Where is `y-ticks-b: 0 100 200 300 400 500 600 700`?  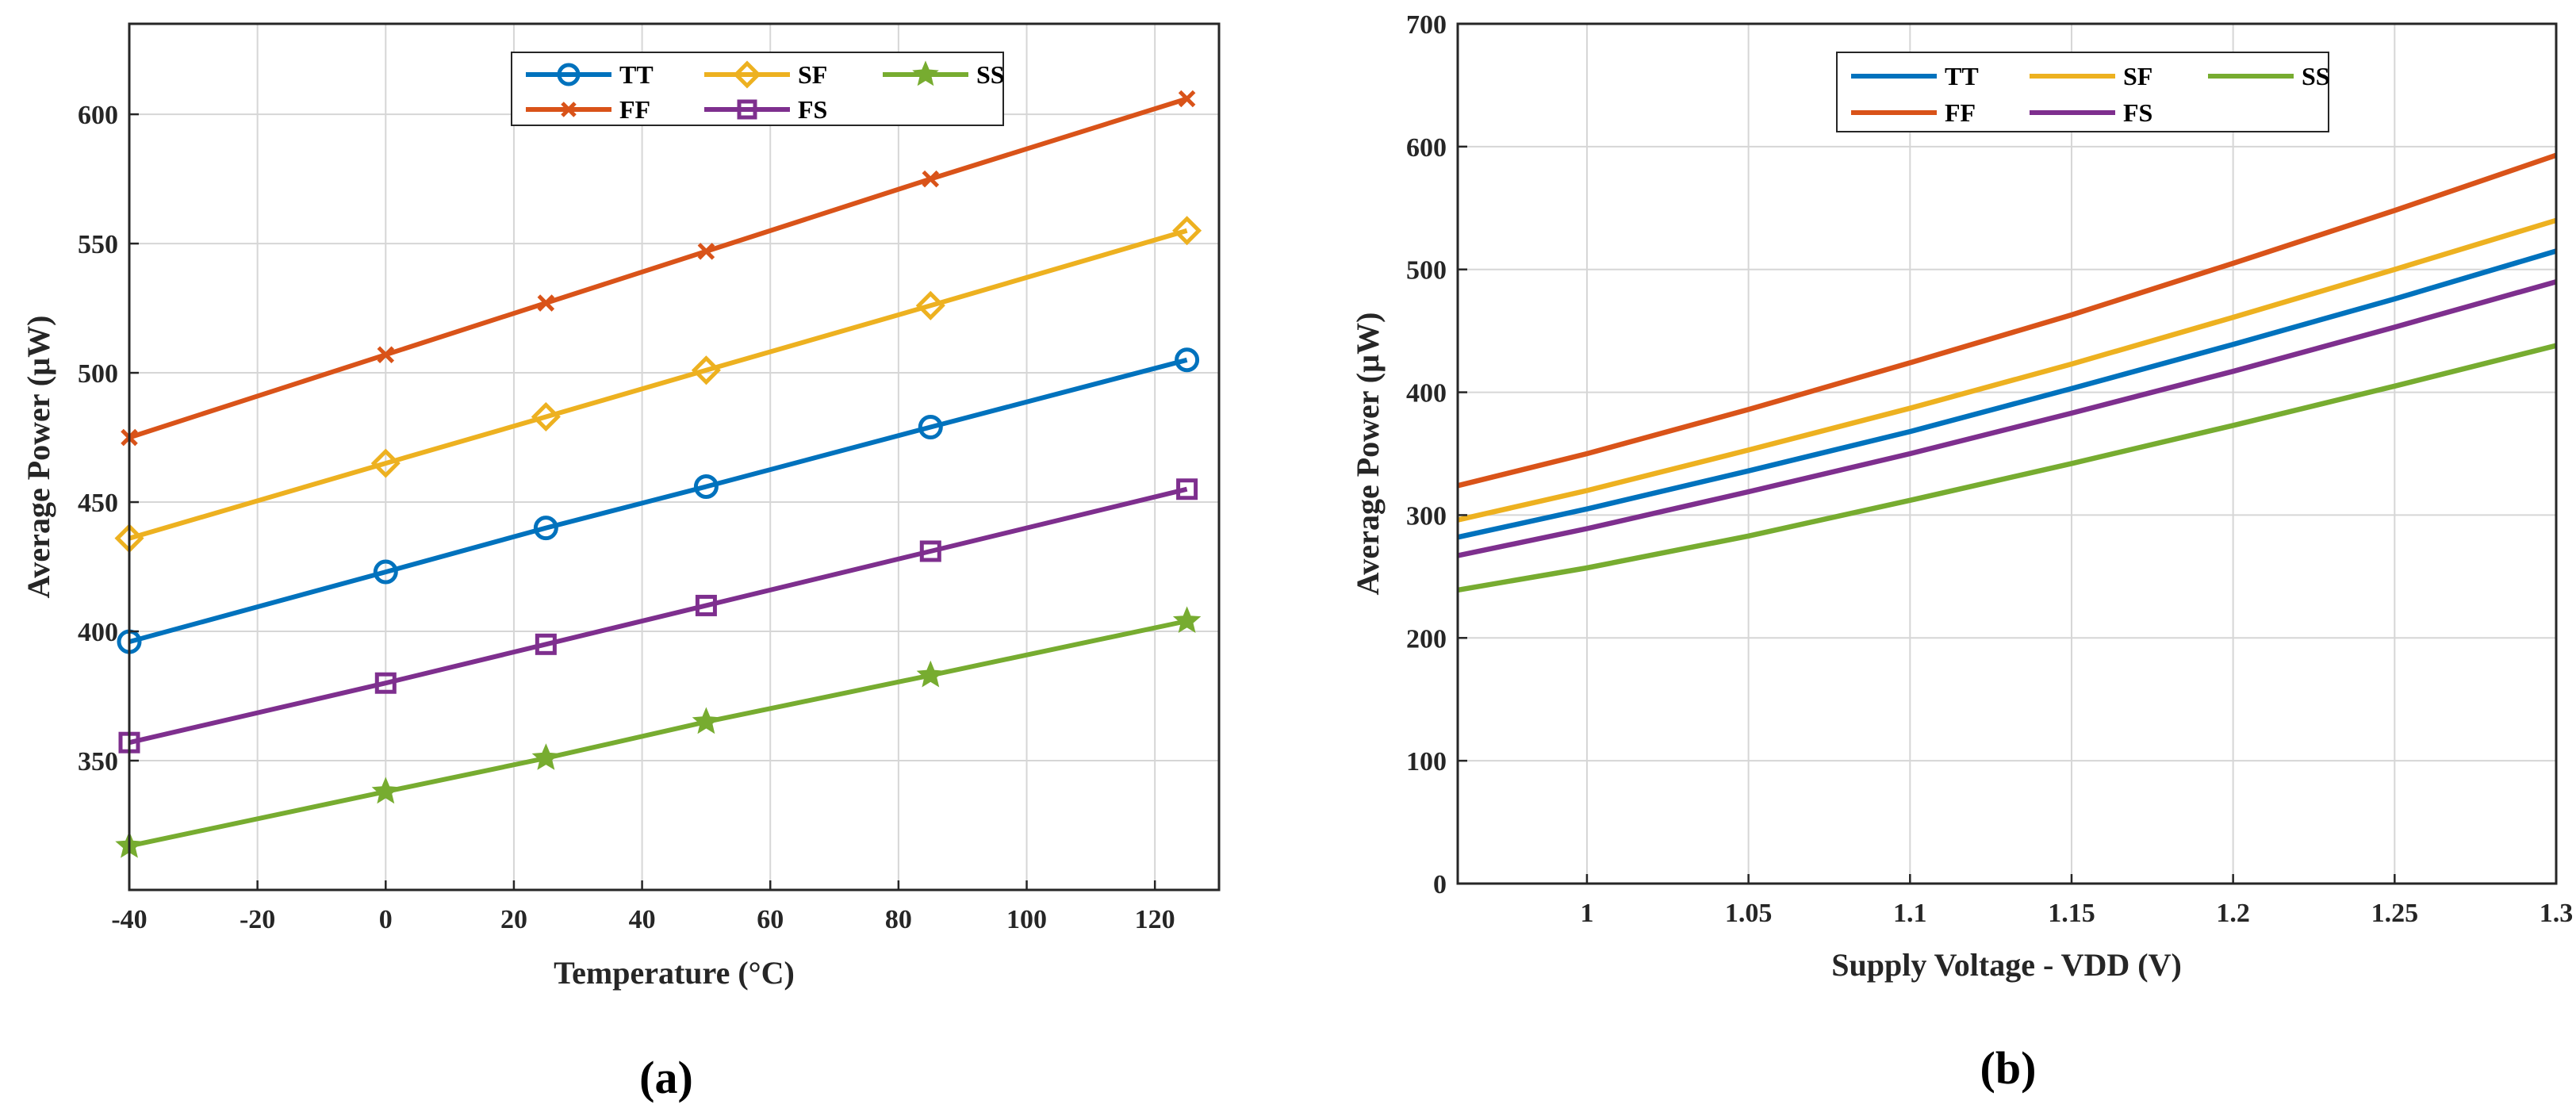
y-ticks-b: 0 100 200 300 400 500 600 700 is located at coordinates (1437, 454).